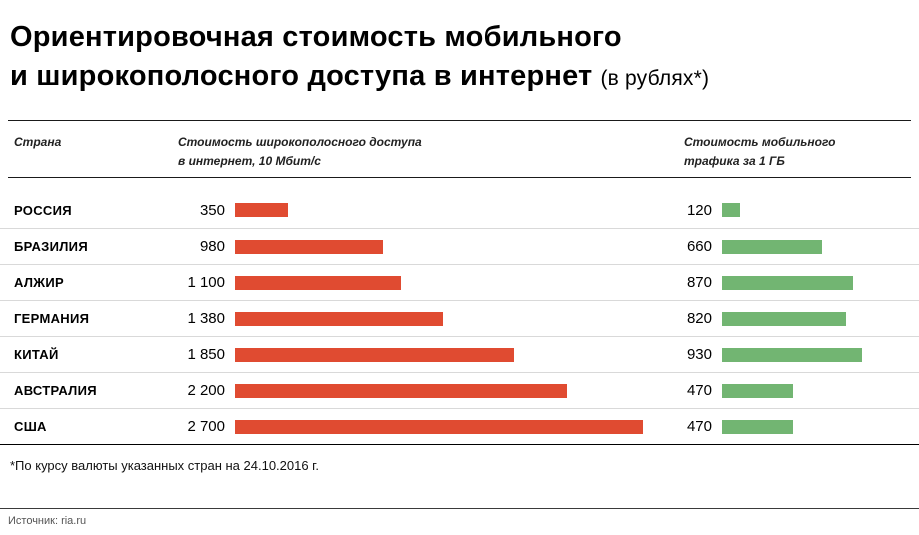 Image resolution: width=919 pixels, height=535 pixels. I want to click on table-row: КИТАЙ 1 850 930, so click(459, 354).